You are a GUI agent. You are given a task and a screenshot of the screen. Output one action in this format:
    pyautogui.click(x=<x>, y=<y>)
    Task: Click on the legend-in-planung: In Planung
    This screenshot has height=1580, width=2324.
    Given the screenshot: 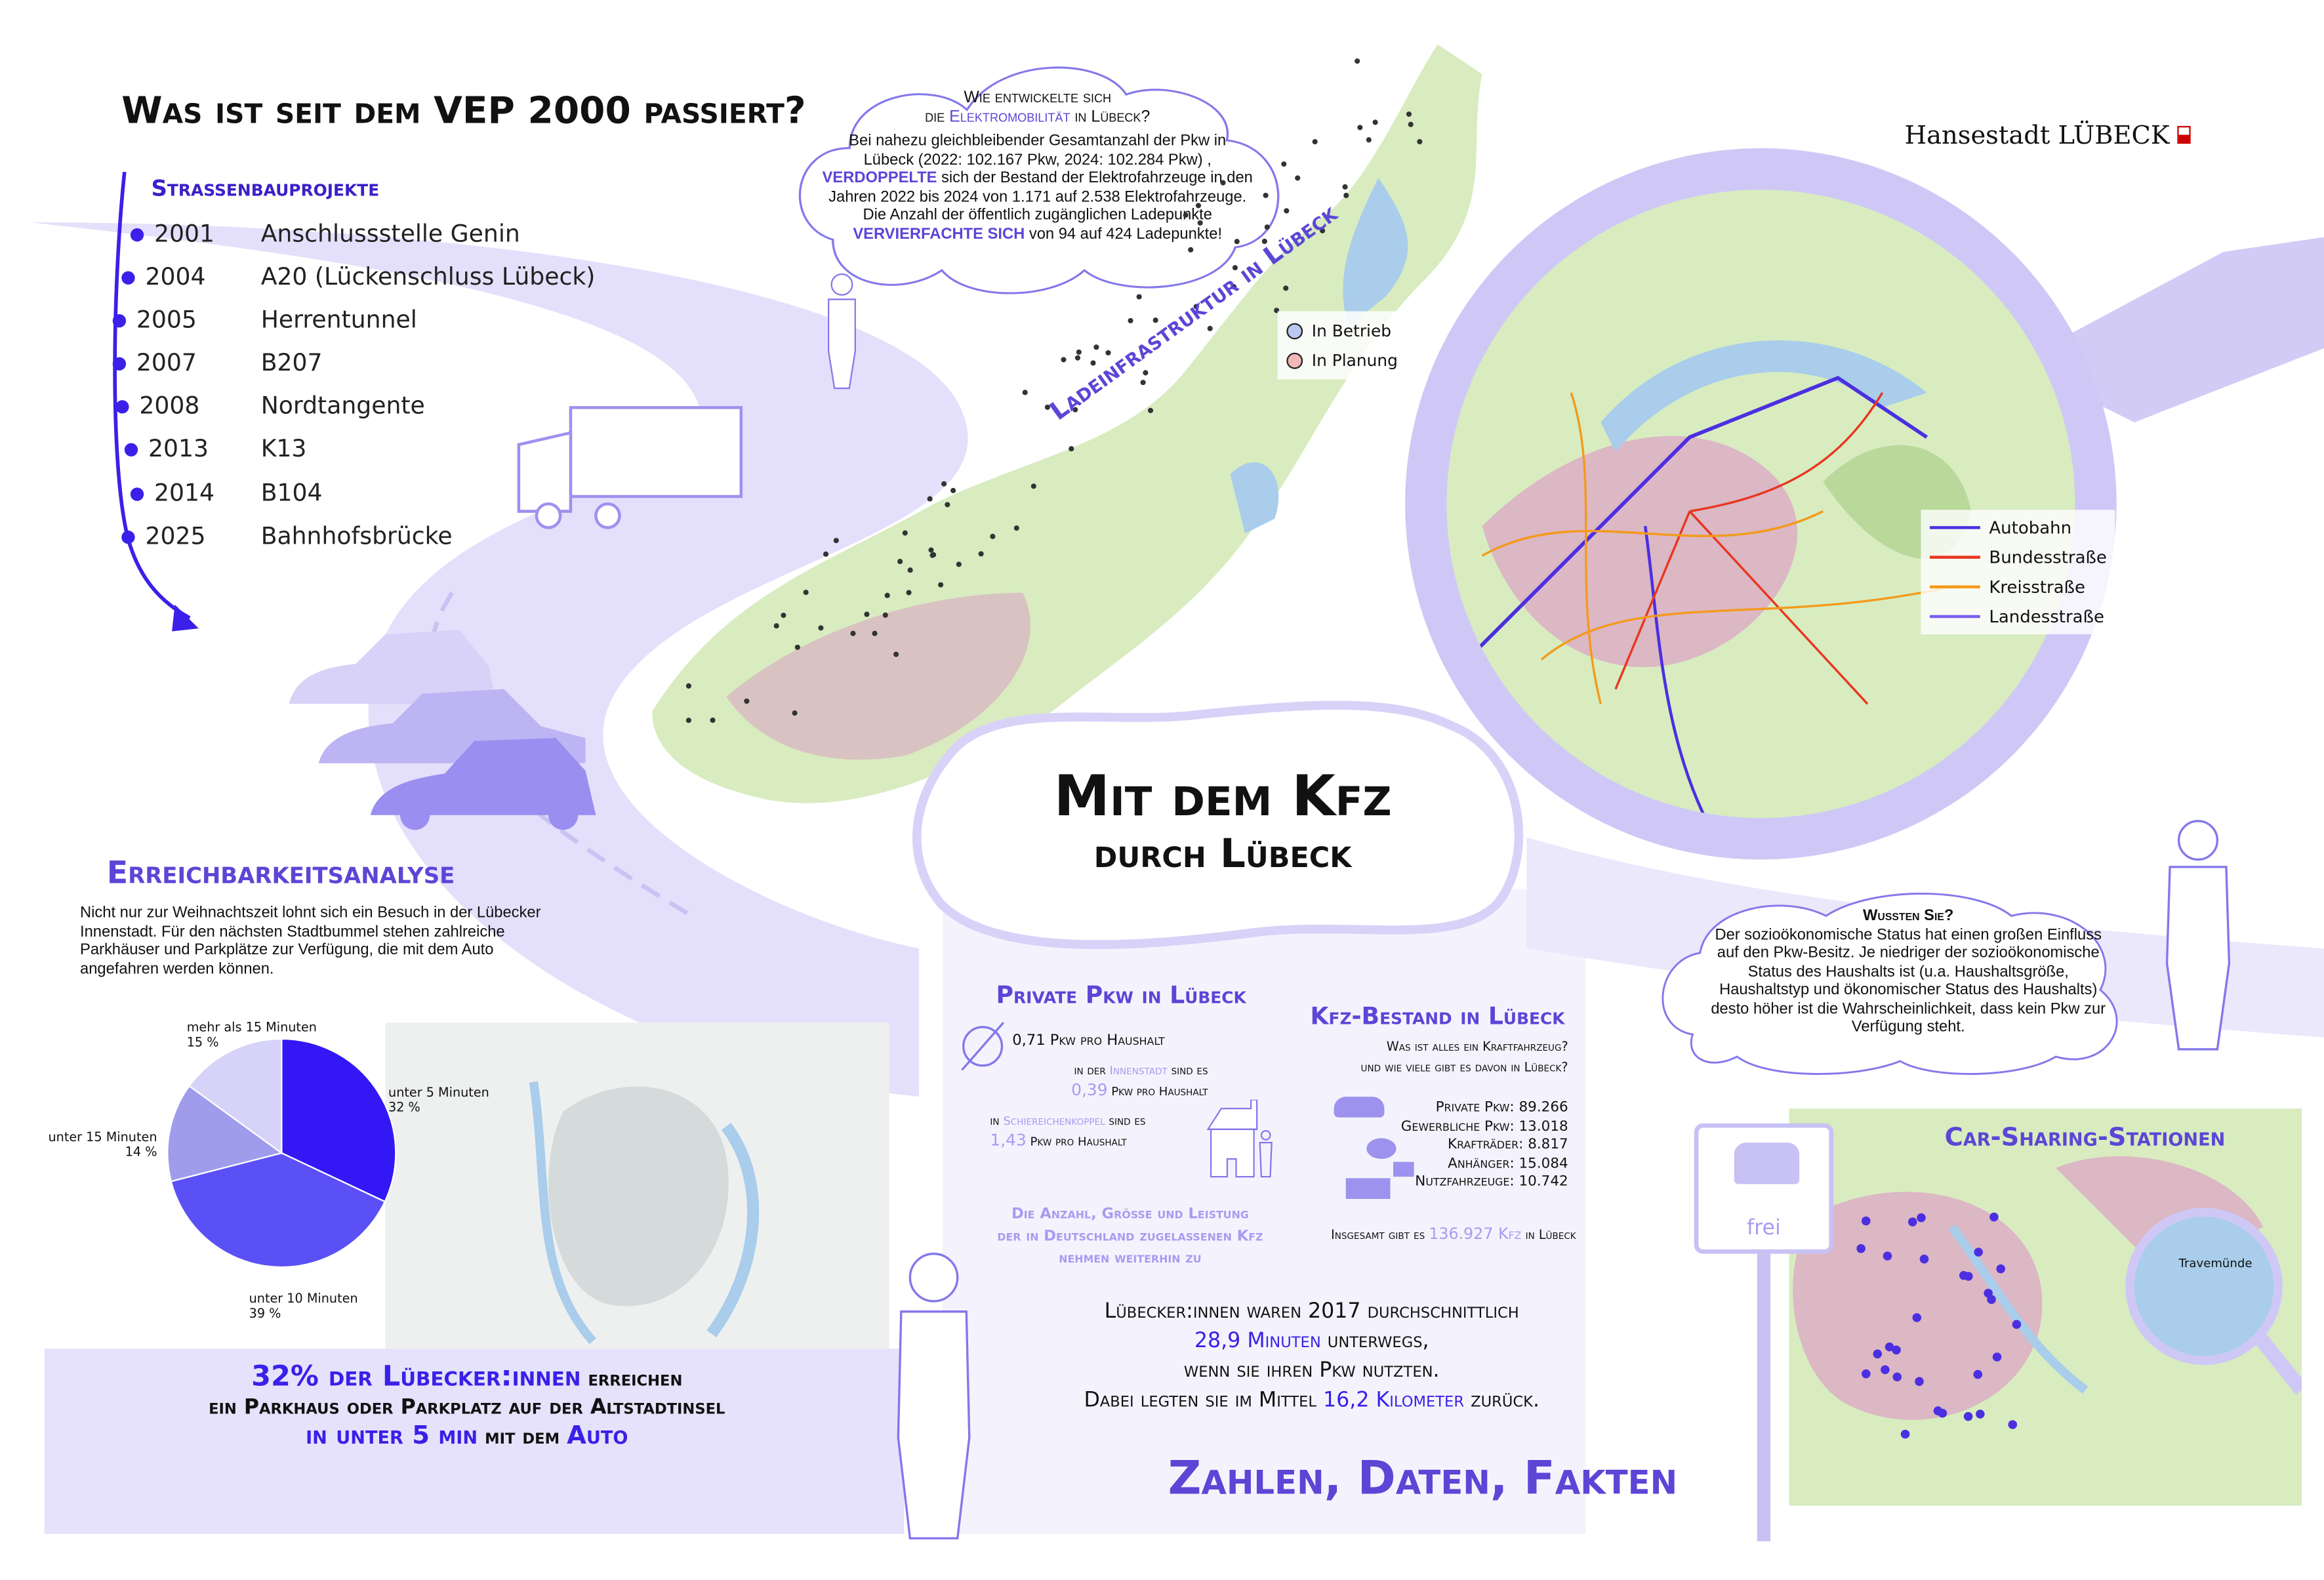 What is the action you would take?
    pyautogui.click(x=1342, y=360)
    